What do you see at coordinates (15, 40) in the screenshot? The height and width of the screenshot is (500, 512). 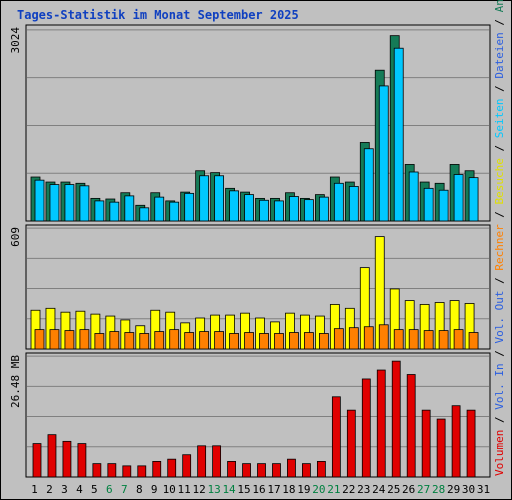 I see `panel-0-scale-label: 3024` at bounding box center [15, 40].